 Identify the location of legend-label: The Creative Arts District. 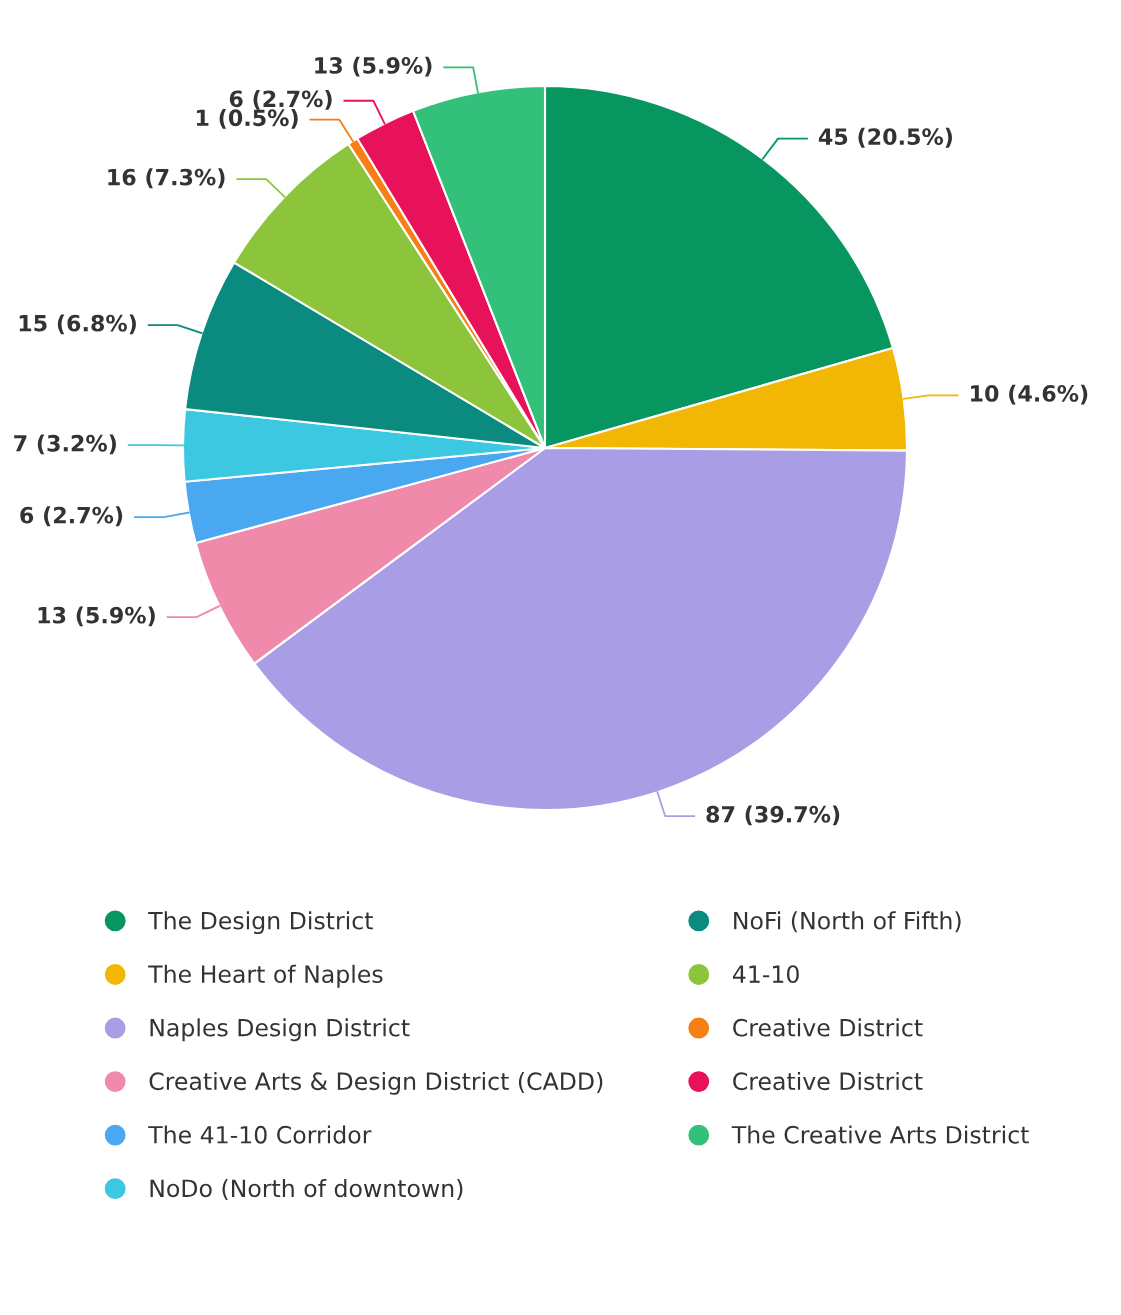
(880, 1134).